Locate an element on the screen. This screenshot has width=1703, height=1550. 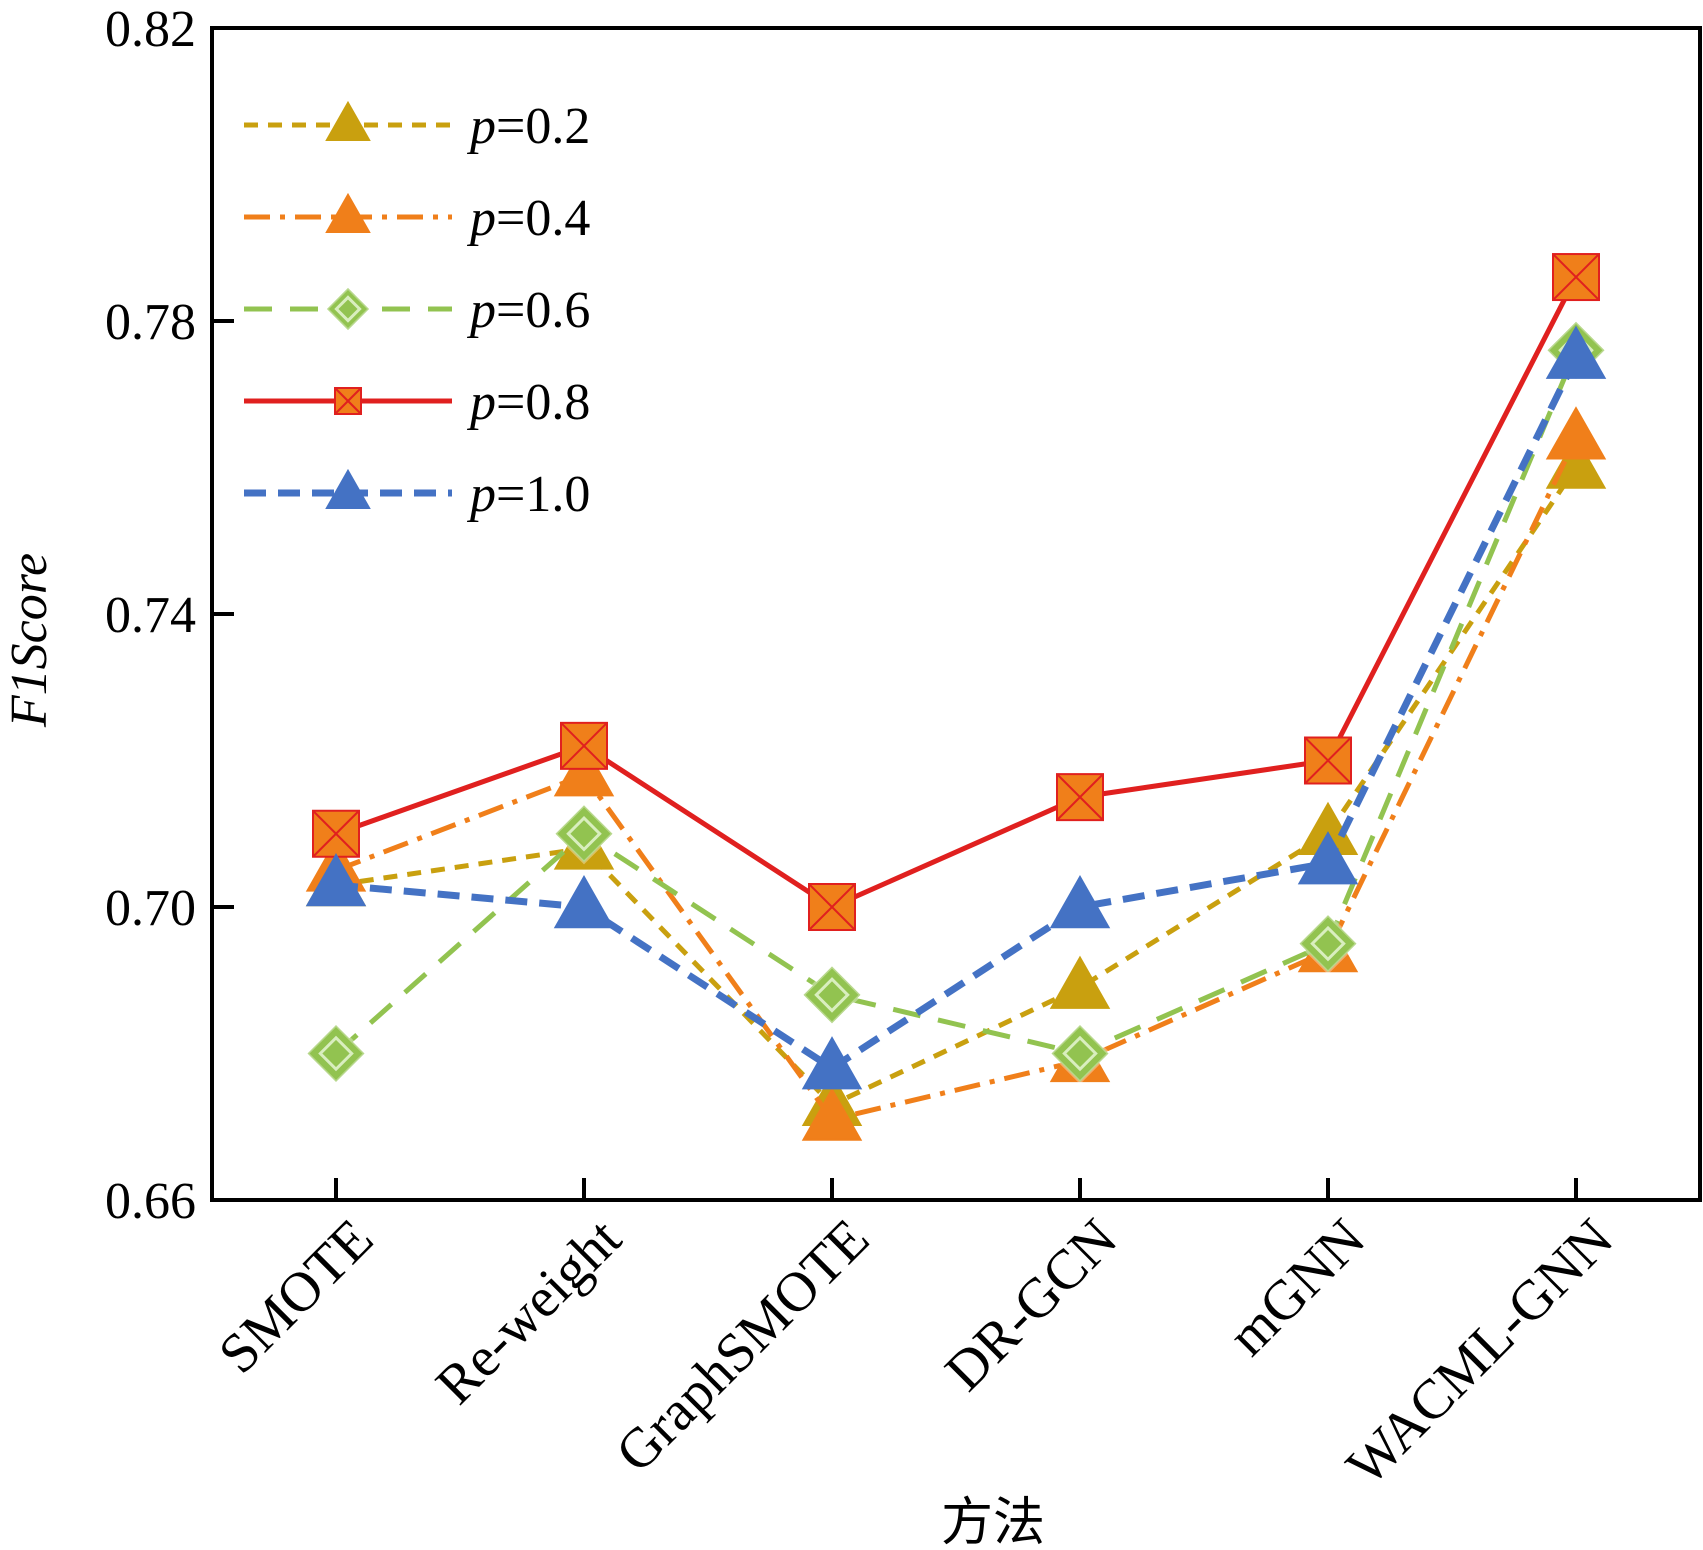
x-tick-label: Re-weight is located at coordinates (528, 1311).